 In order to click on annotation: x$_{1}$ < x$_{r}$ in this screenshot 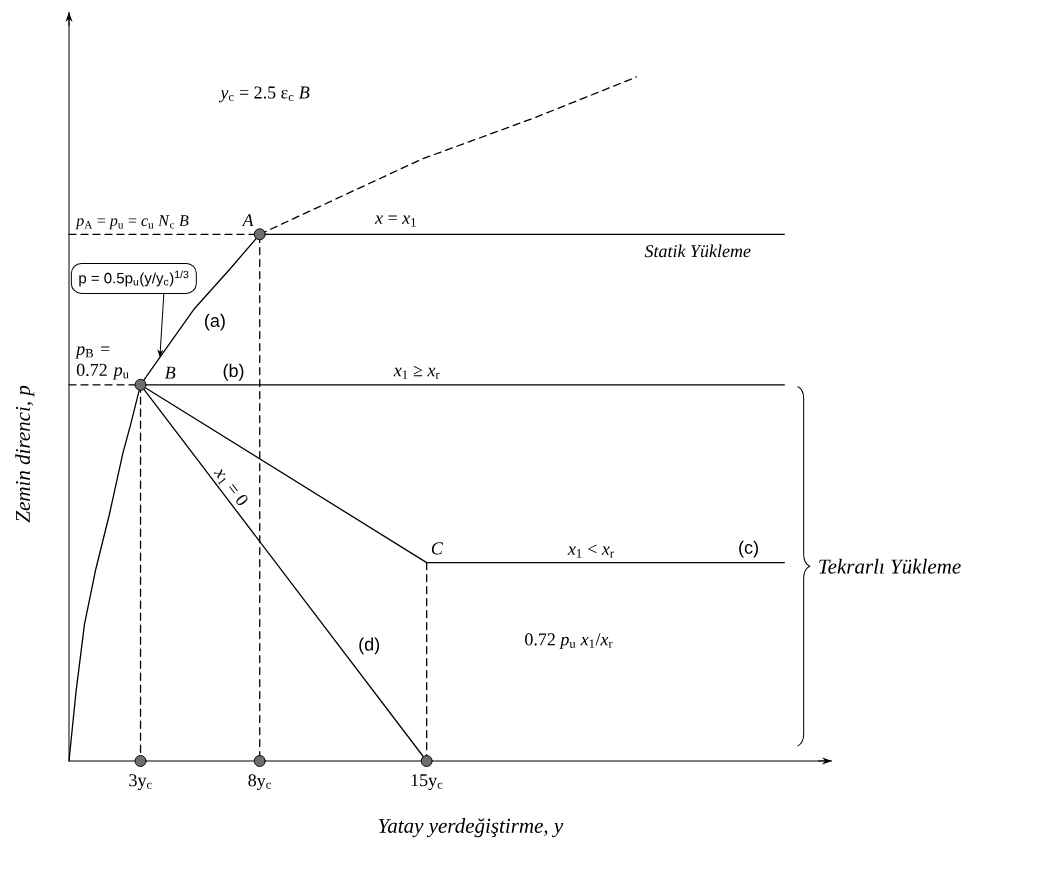, I will do `click(590, 551)`.